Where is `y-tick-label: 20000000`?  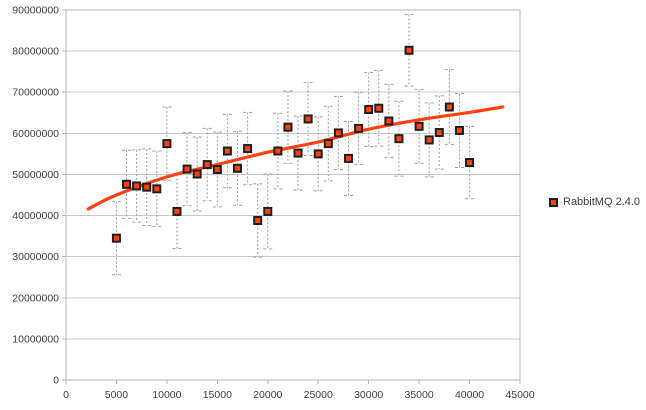
y-tick-label: 20000000 is located at coordinates (35, 298).